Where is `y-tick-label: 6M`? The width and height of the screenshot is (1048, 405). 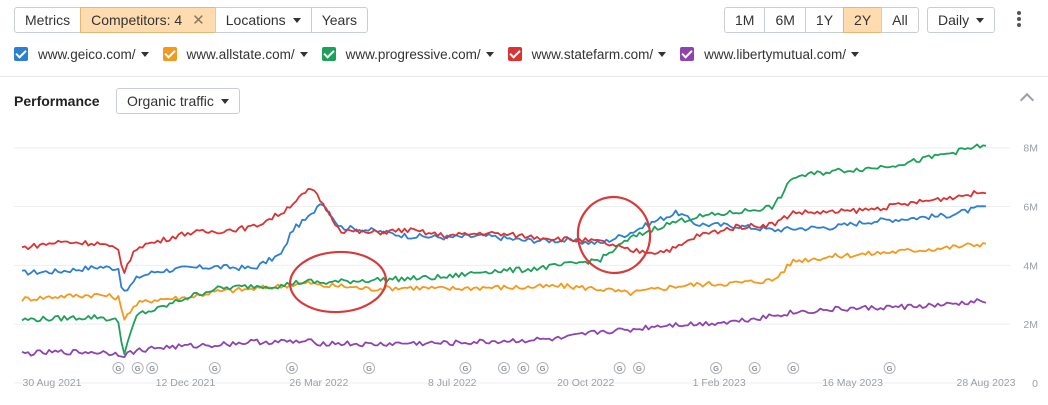 y-tick-label: 6M is located at coordinates (1030, 208).